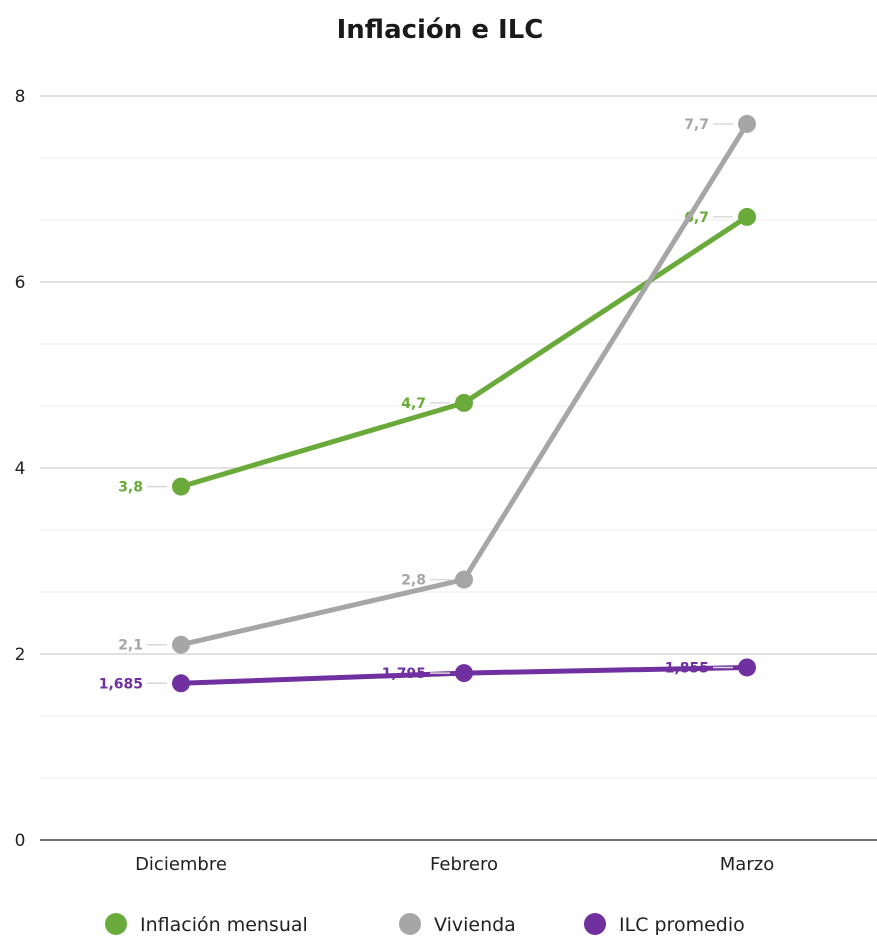  I want to click on x-tick-label: Marzo, so click(747, 864).